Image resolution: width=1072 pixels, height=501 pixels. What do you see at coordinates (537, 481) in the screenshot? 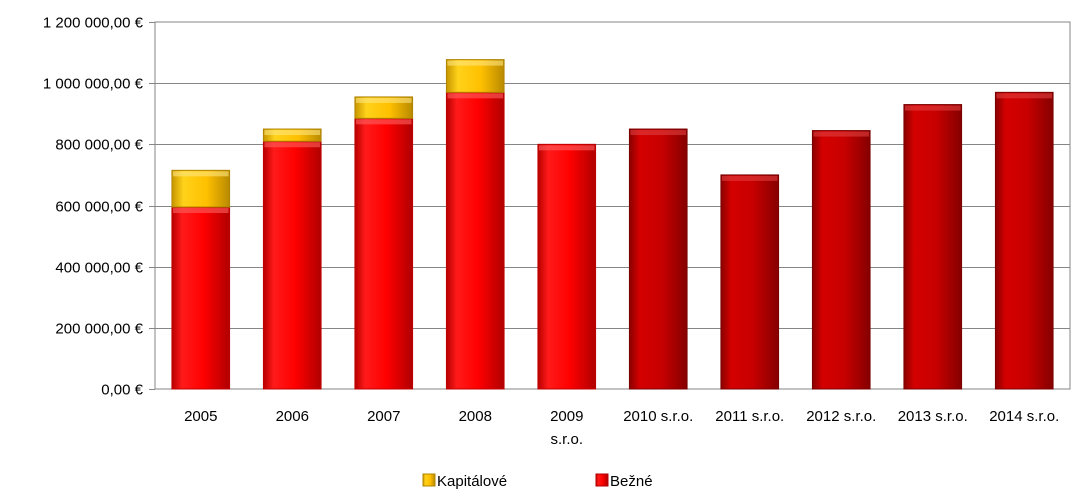
I see `legend: Kapitálové Bežné` at bounding box center [537, 481].